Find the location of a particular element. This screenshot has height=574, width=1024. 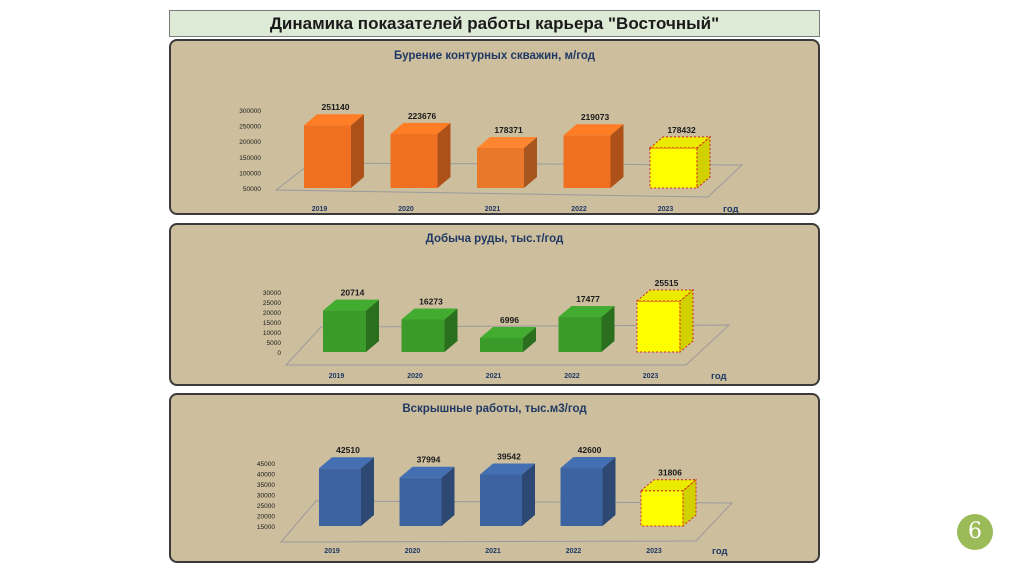

data-label: 178371 is located at coordinates (508, 130).